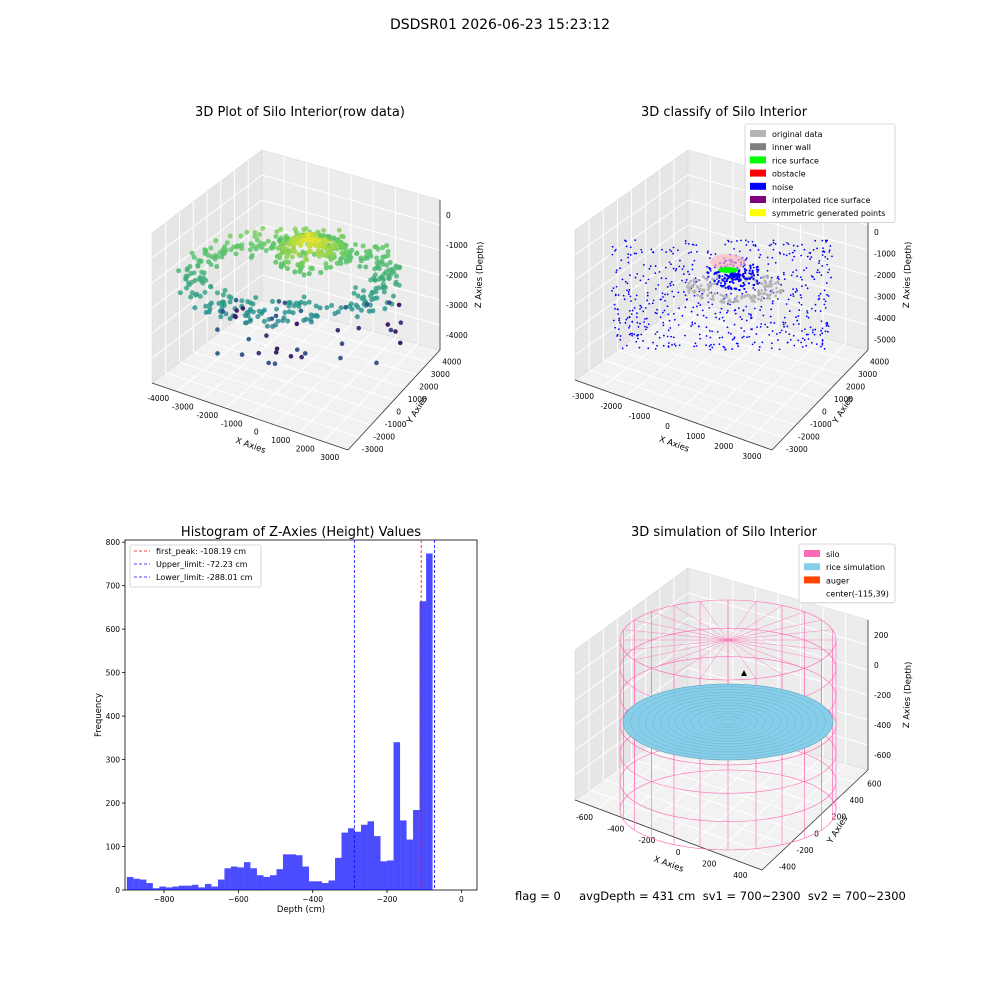 The width and height of the screenshot is (1000, 1000). Describe the element at coordinates (164, 899) in the screenshot. I see `x-tick-label: −800` at that location.